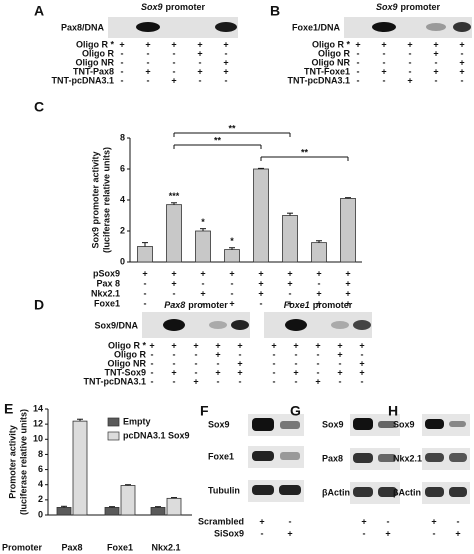 The height and width of the screenshot is (554, 474). Describe the element at coordinates (232, 241) in the screenshot. I see `significance: *` at that location.